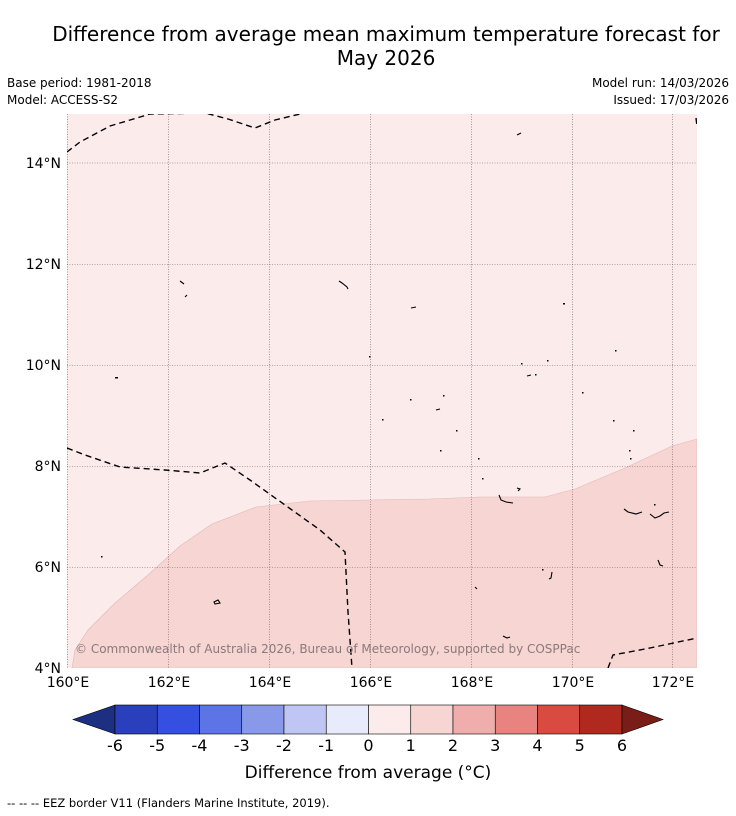 The height and width of the screenshot is (816, 736). Describe the element at coordinates (48, 669) in the screenshot. I see `lat-label-4n: 4°N` at that location.